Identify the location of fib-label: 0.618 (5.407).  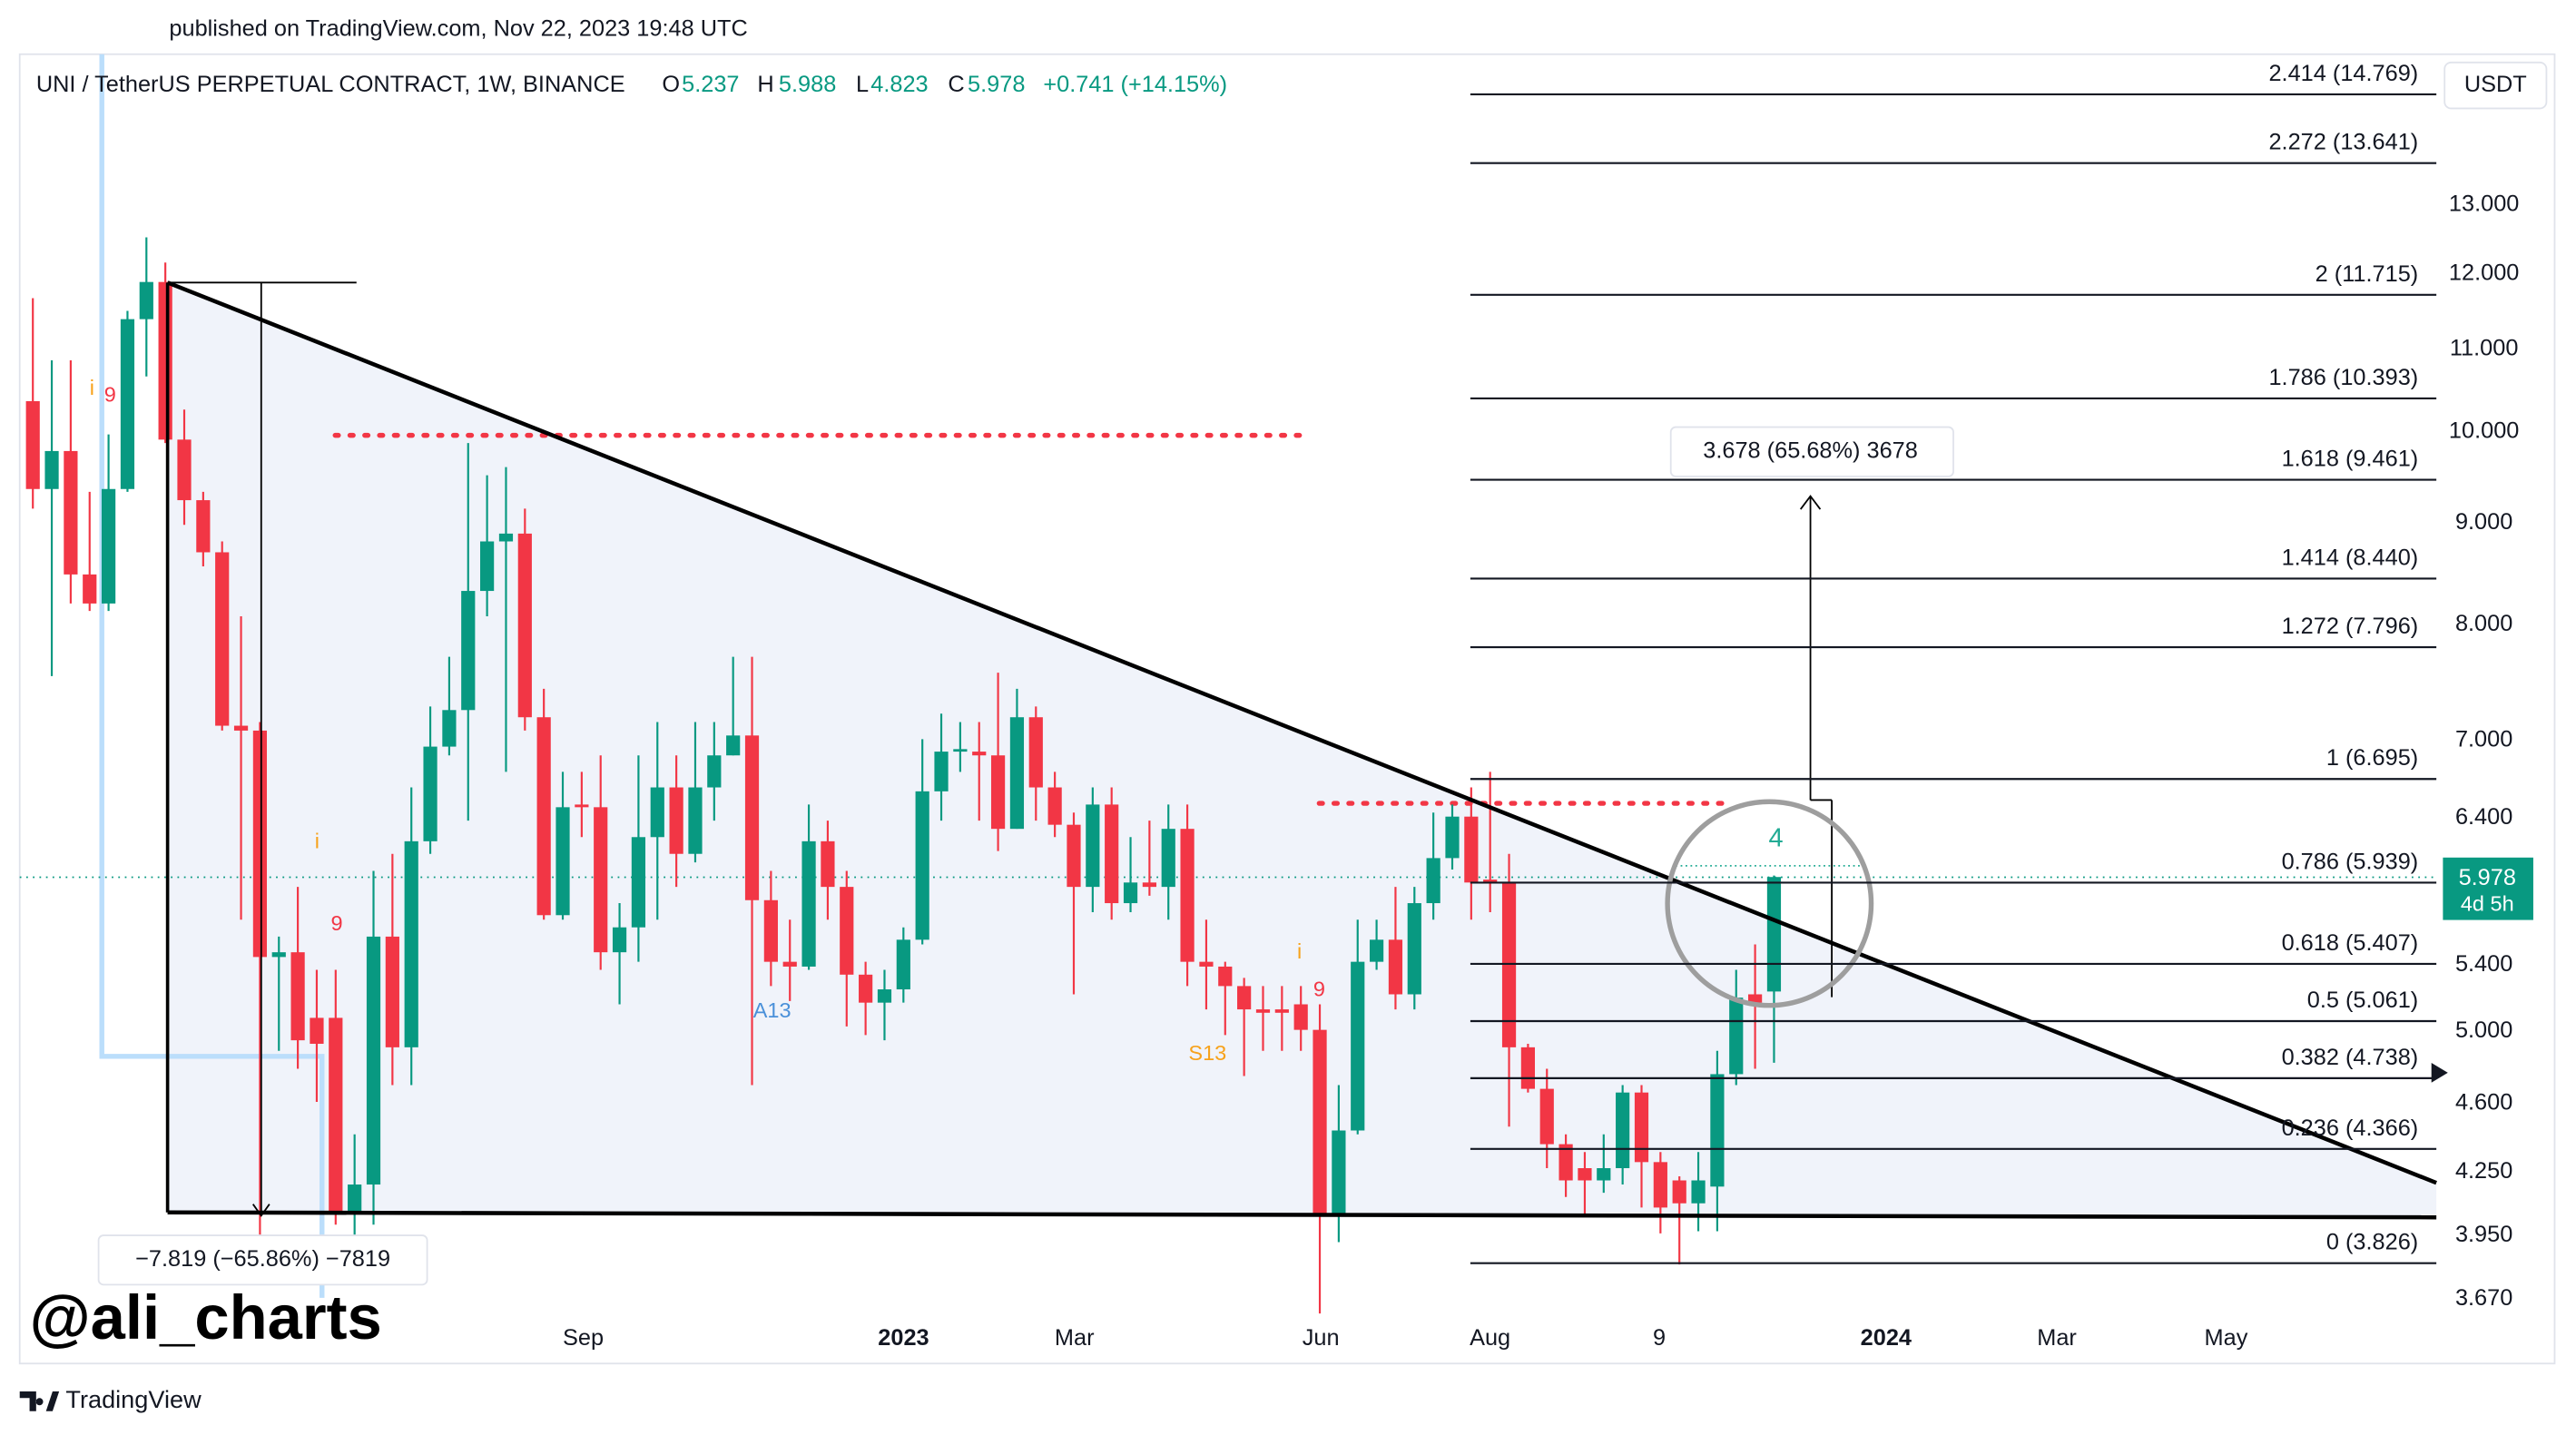
(2350, 943).